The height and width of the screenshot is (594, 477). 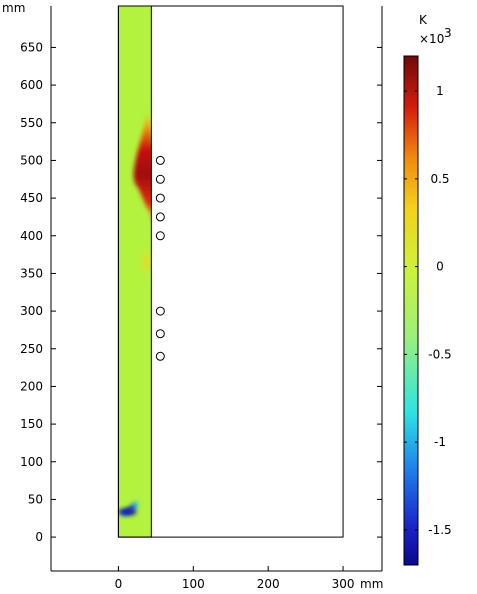 I want to click on colorbar-gradient, so click(x=411, y=310).